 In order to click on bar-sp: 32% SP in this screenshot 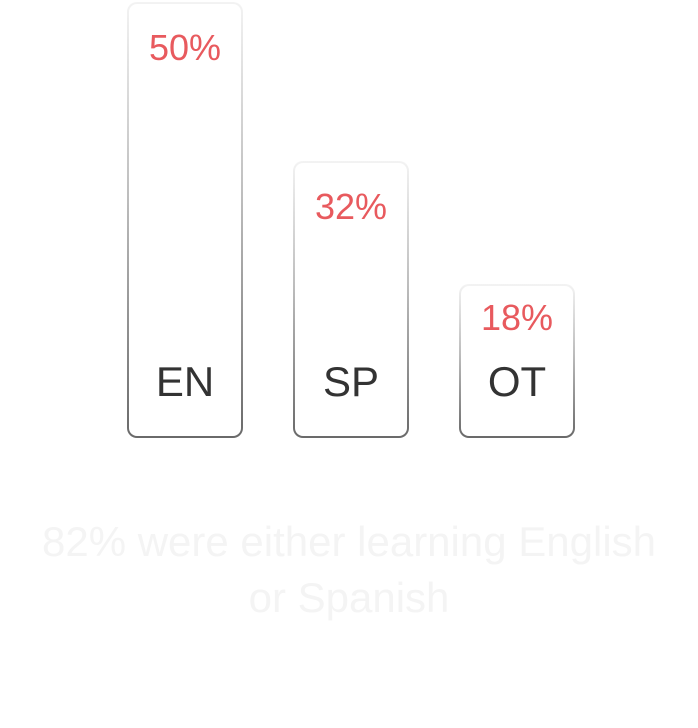, I will do `click(351, 299)`.